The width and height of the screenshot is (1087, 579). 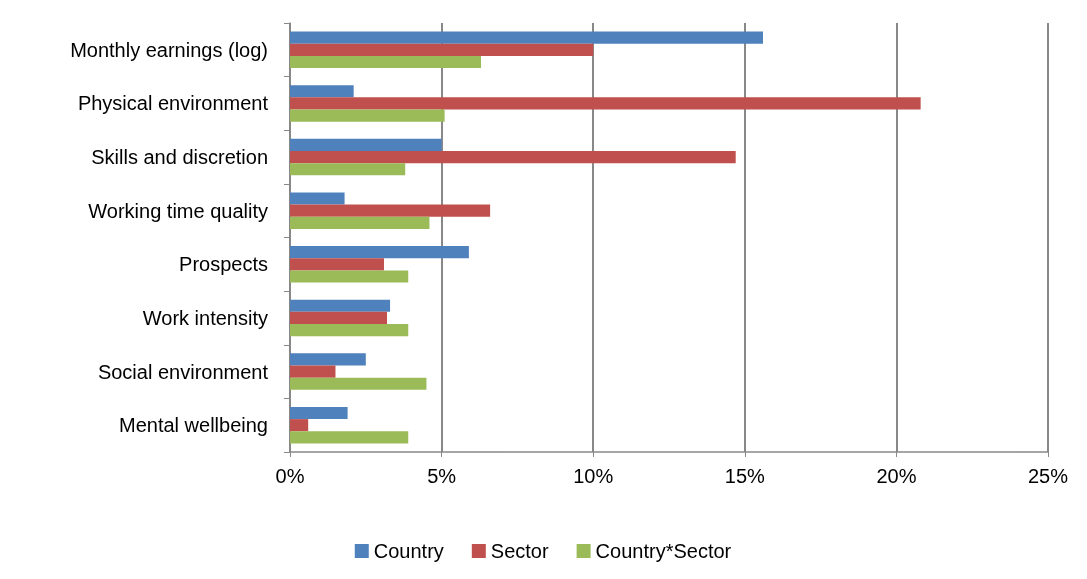 What do you see at coordinates (519, 551) in the screenshot?
I see `legend-label: Sector` at bounding box center [519, 551].